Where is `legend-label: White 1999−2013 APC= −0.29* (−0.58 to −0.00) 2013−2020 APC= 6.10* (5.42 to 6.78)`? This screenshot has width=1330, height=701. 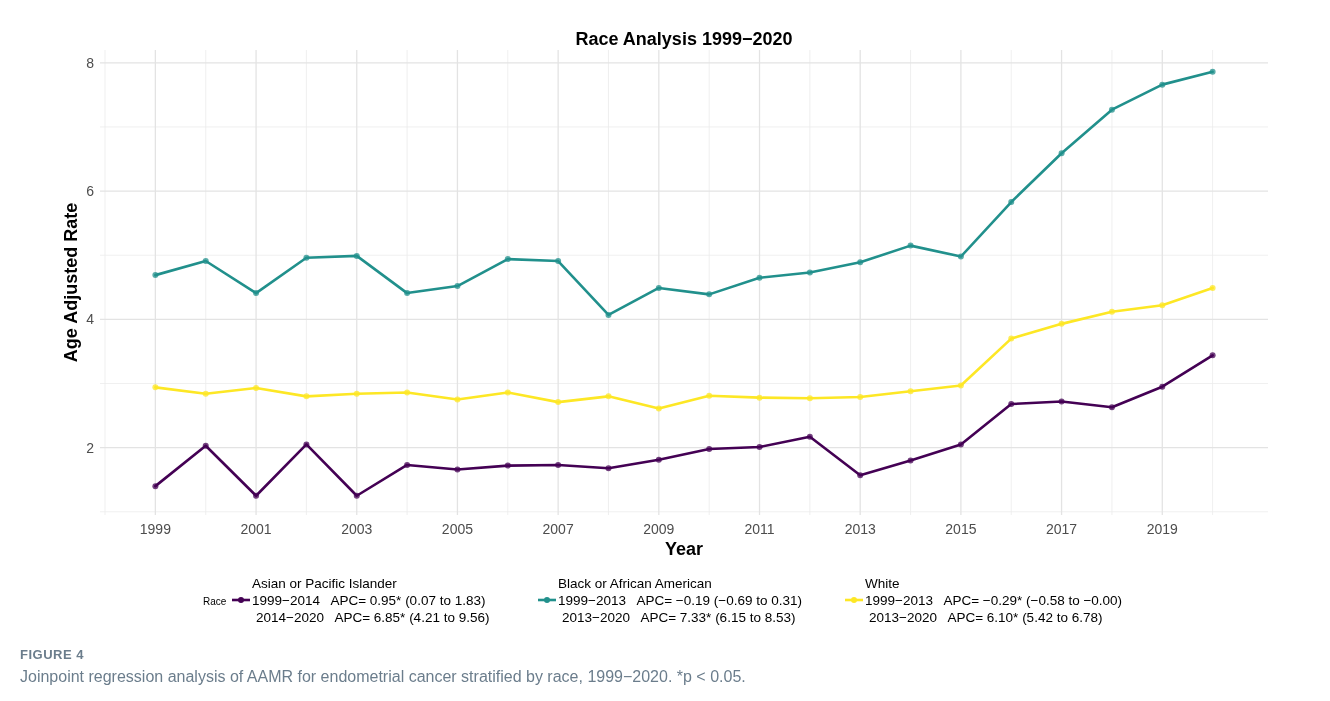
legend-label: White 1999−2013 APC= −0.29* (−0.58 to −0.00) 2013−2020 APC= 6.10* (5.42 to 6.78) is located at coordinates (994, 600).